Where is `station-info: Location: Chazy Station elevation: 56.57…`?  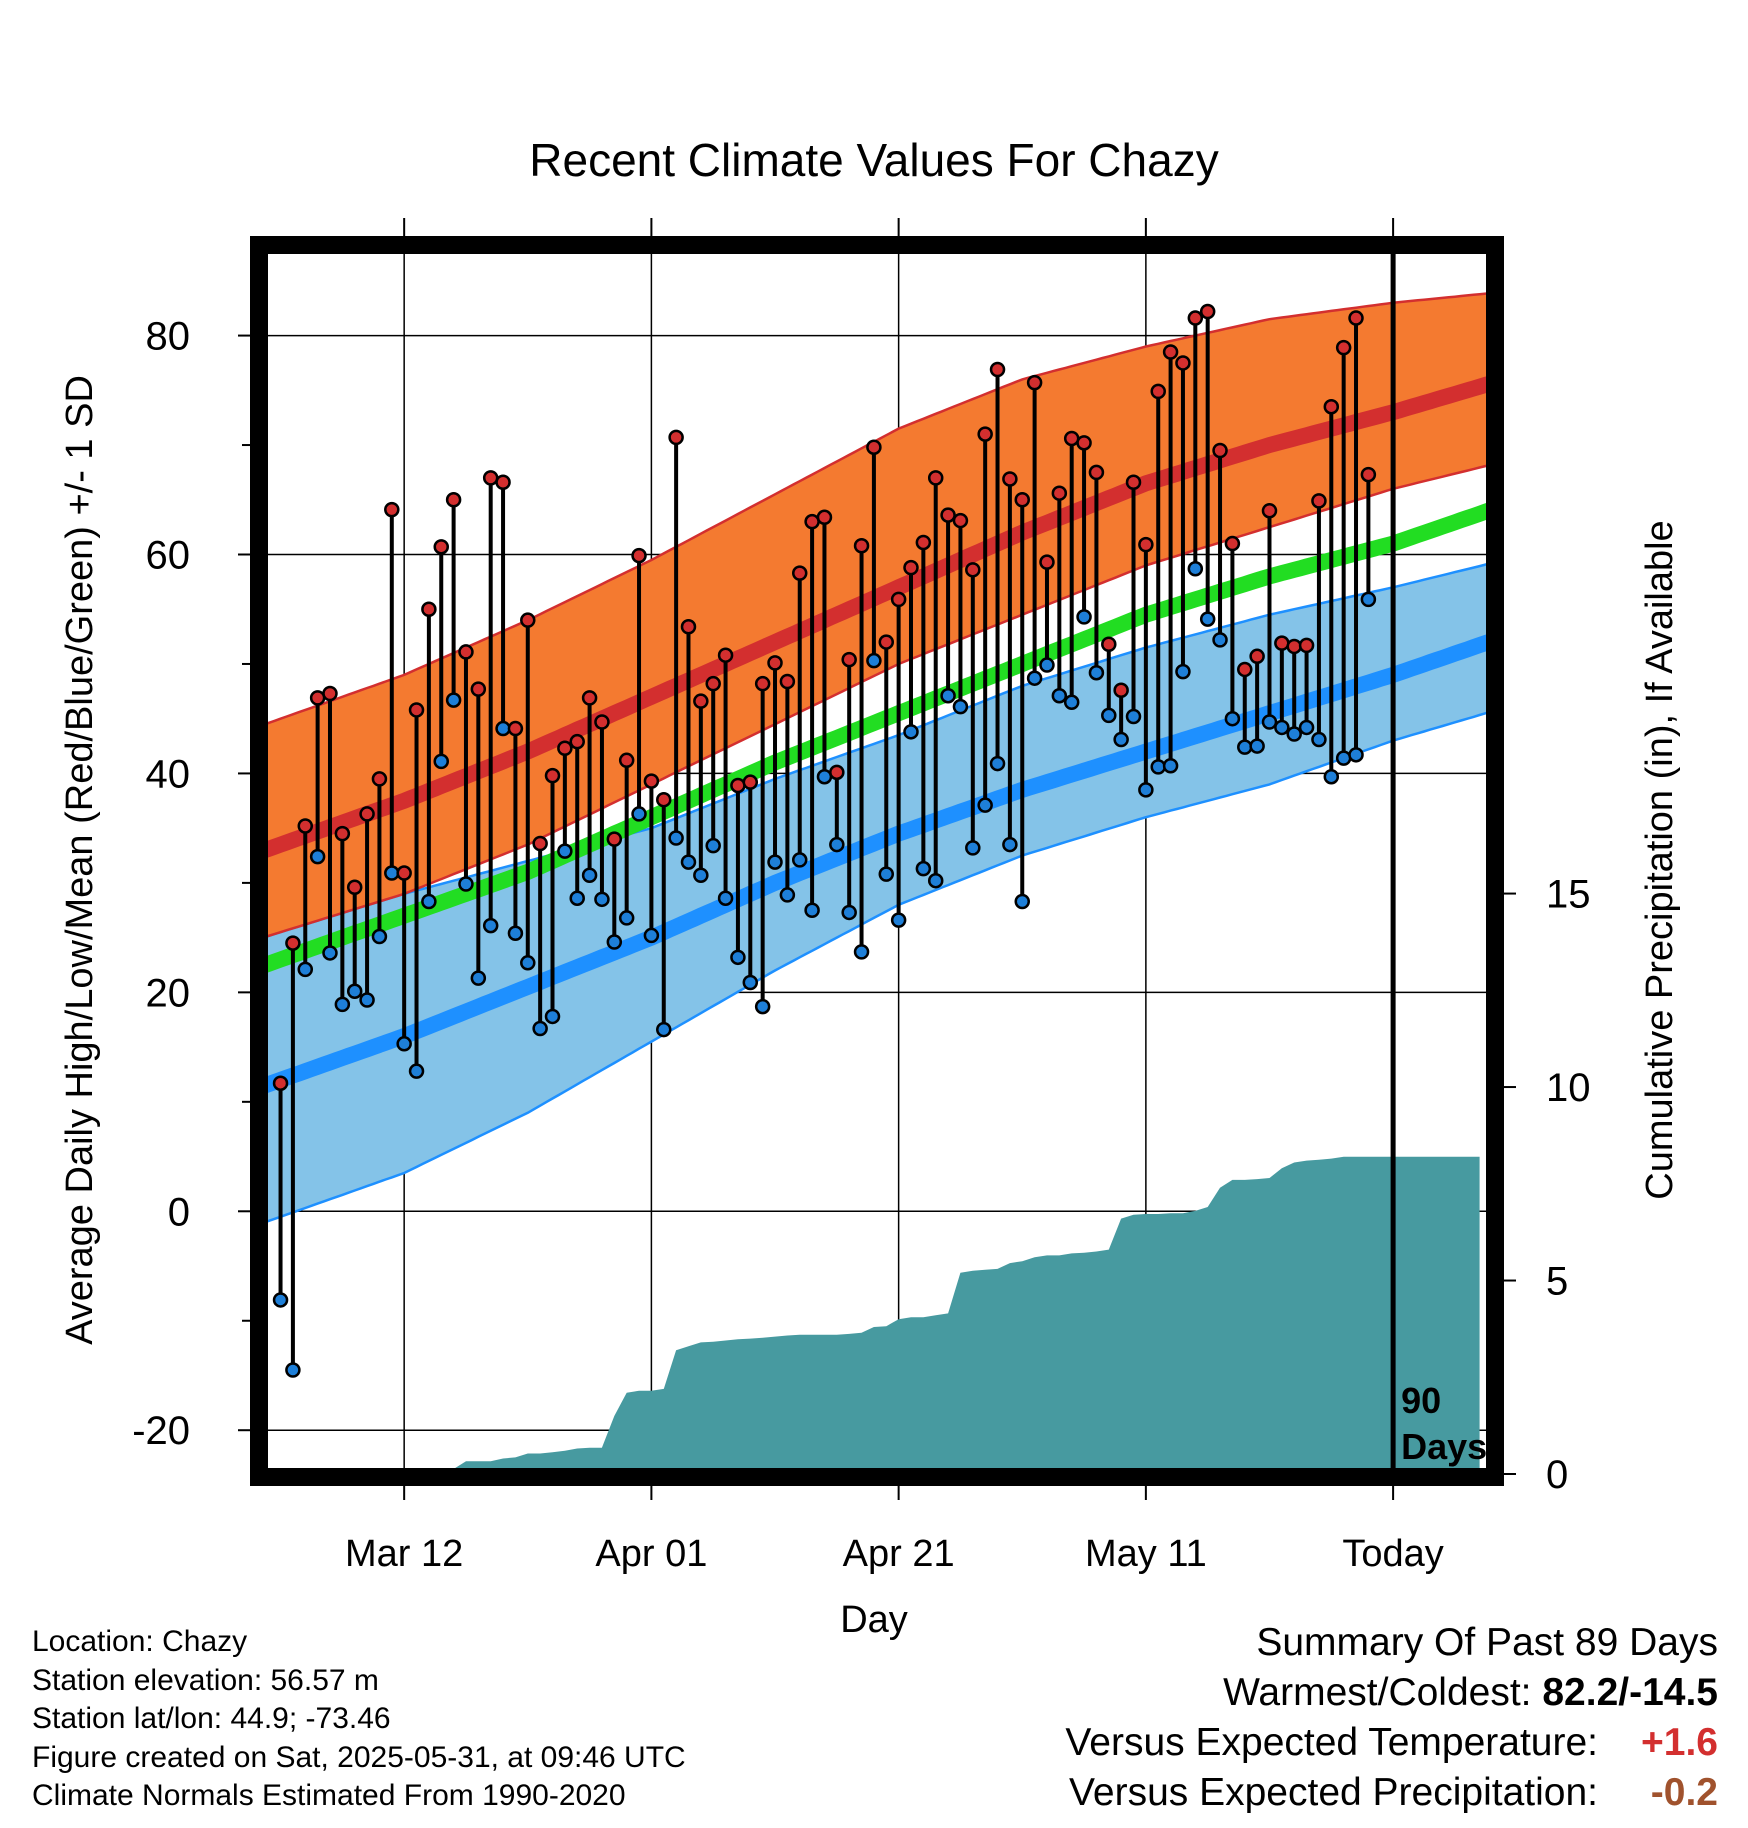 station-info: Location: Chazy Station elevation: 56.57… is located at coordinates (359, 1719).